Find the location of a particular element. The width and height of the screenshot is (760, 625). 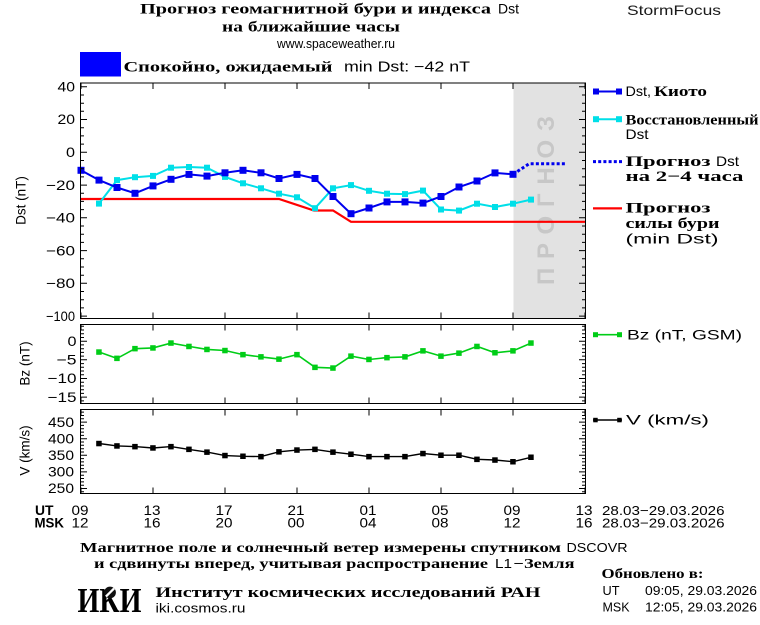

svg-text: Bz (nT) is located at coordinates (25, 363).